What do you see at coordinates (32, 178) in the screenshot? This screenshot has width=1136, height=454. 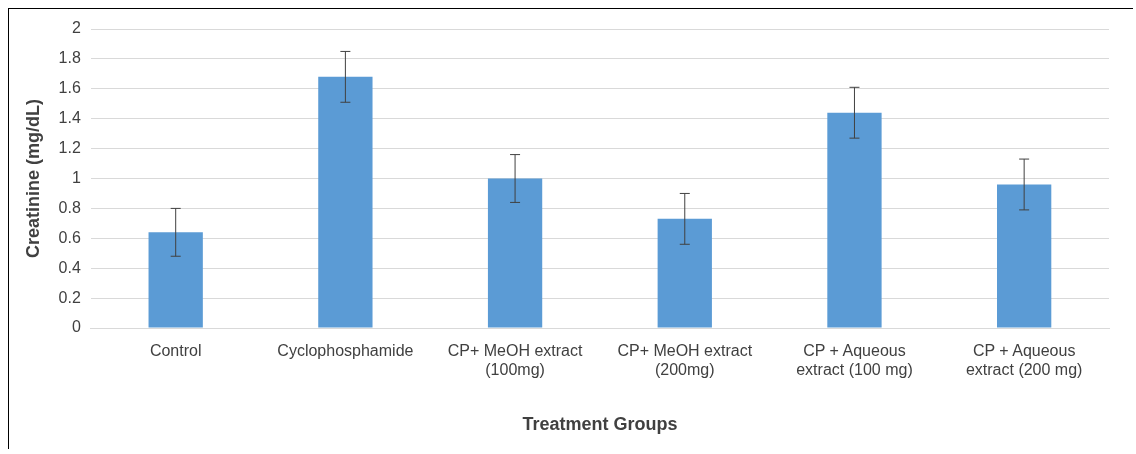 I see `y-axis-title: Creatinine (mg/dL)` at bounding box center [32, 178].